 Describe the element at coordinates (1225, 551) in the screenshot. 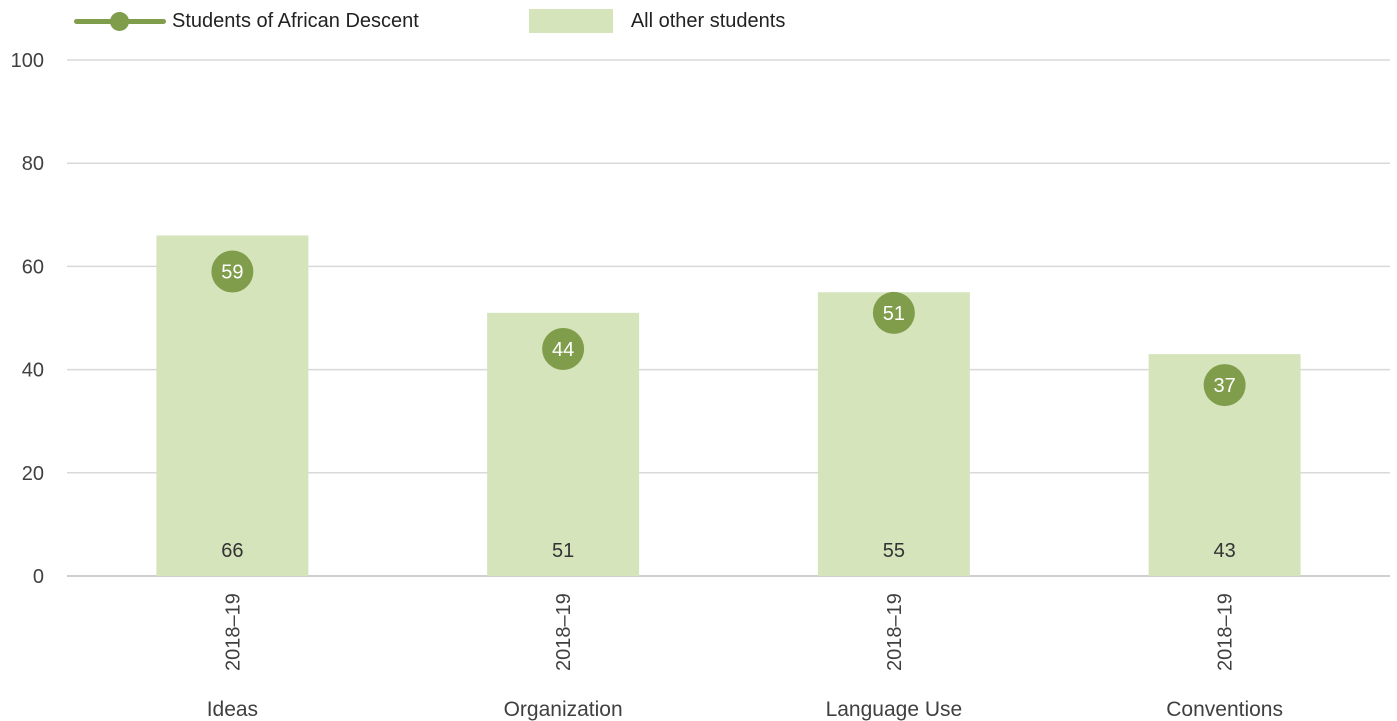

I see `bar-value-label: 43` at that location.